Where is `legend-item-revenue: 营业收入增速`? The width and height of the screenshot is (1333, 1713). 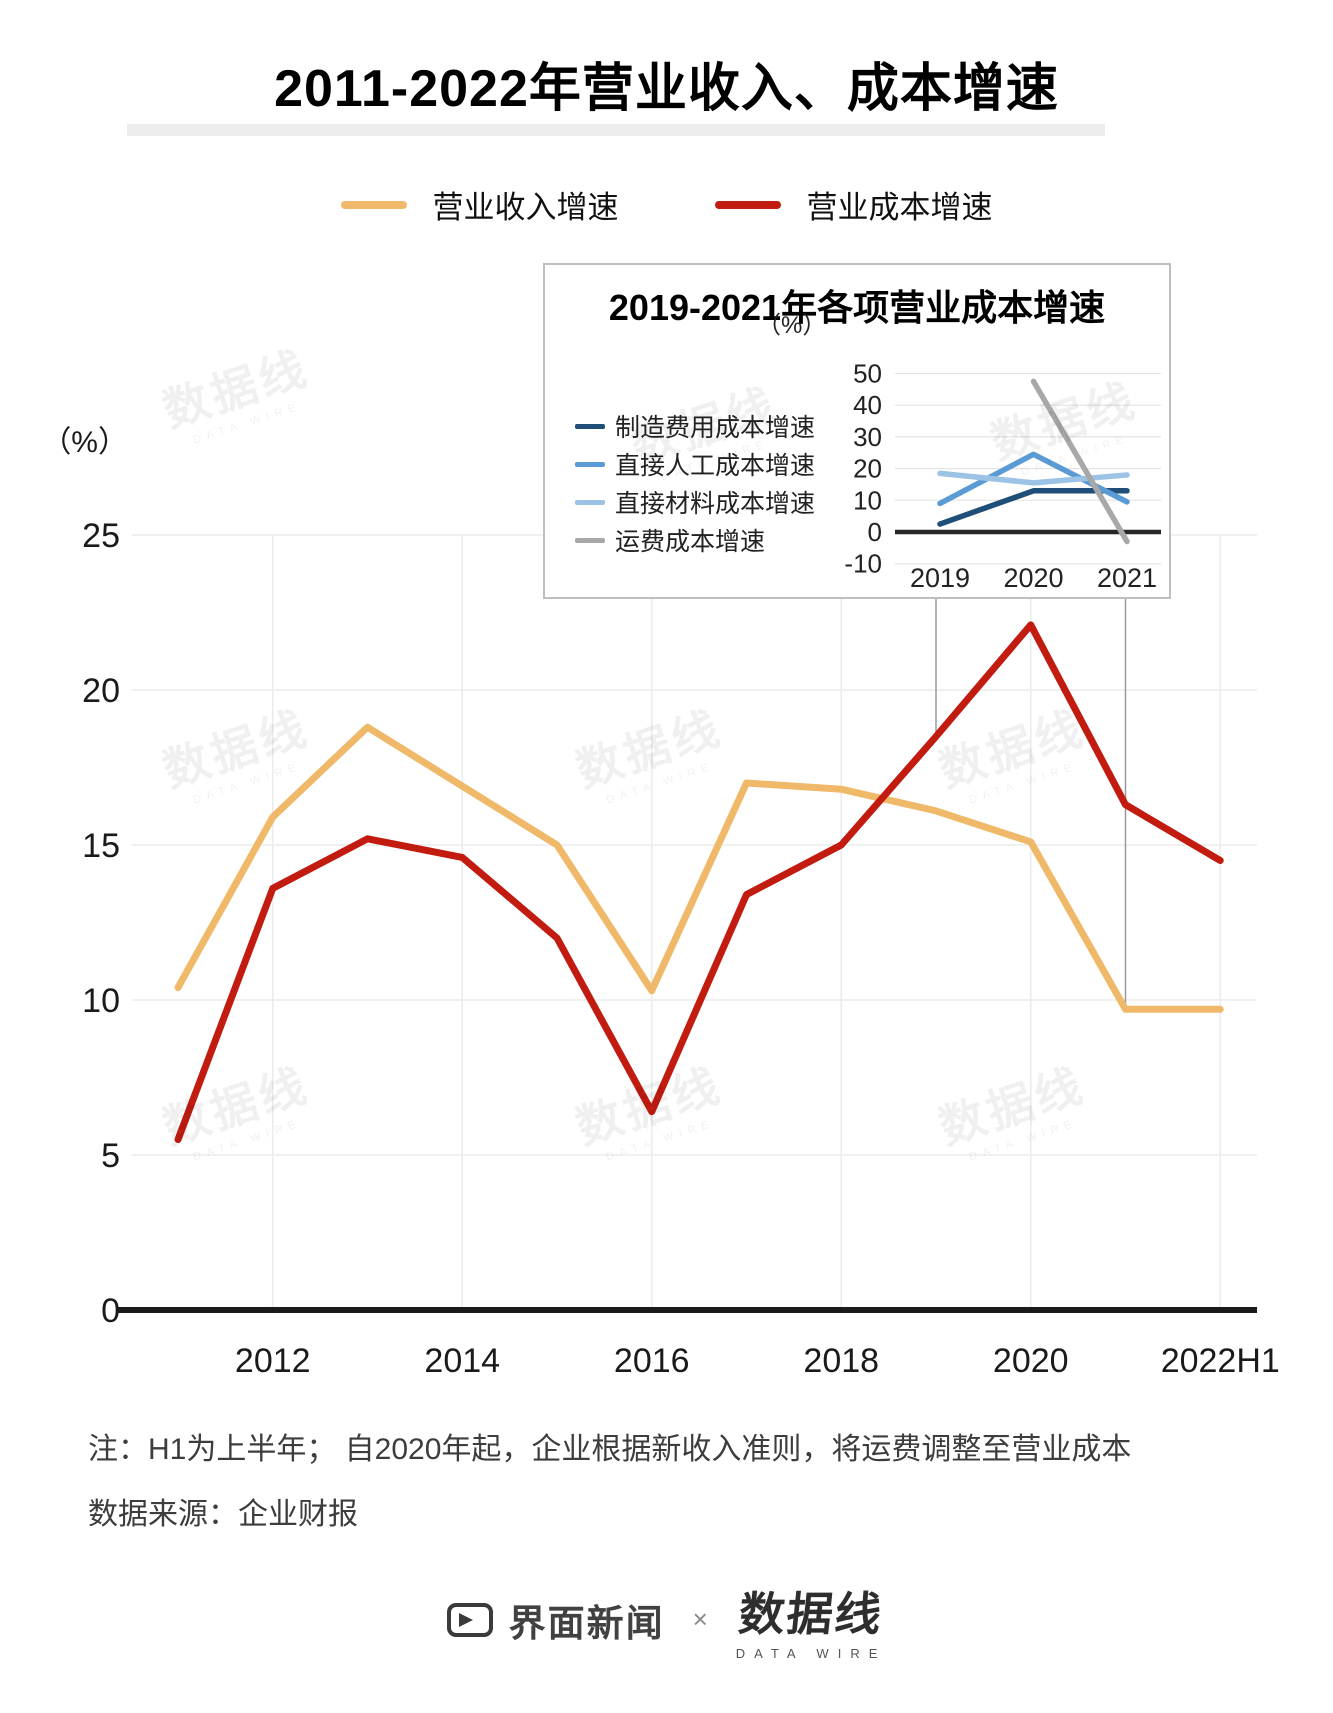
legend-item-revenue: 营业收入增速 is located at coordinates (479, 204).